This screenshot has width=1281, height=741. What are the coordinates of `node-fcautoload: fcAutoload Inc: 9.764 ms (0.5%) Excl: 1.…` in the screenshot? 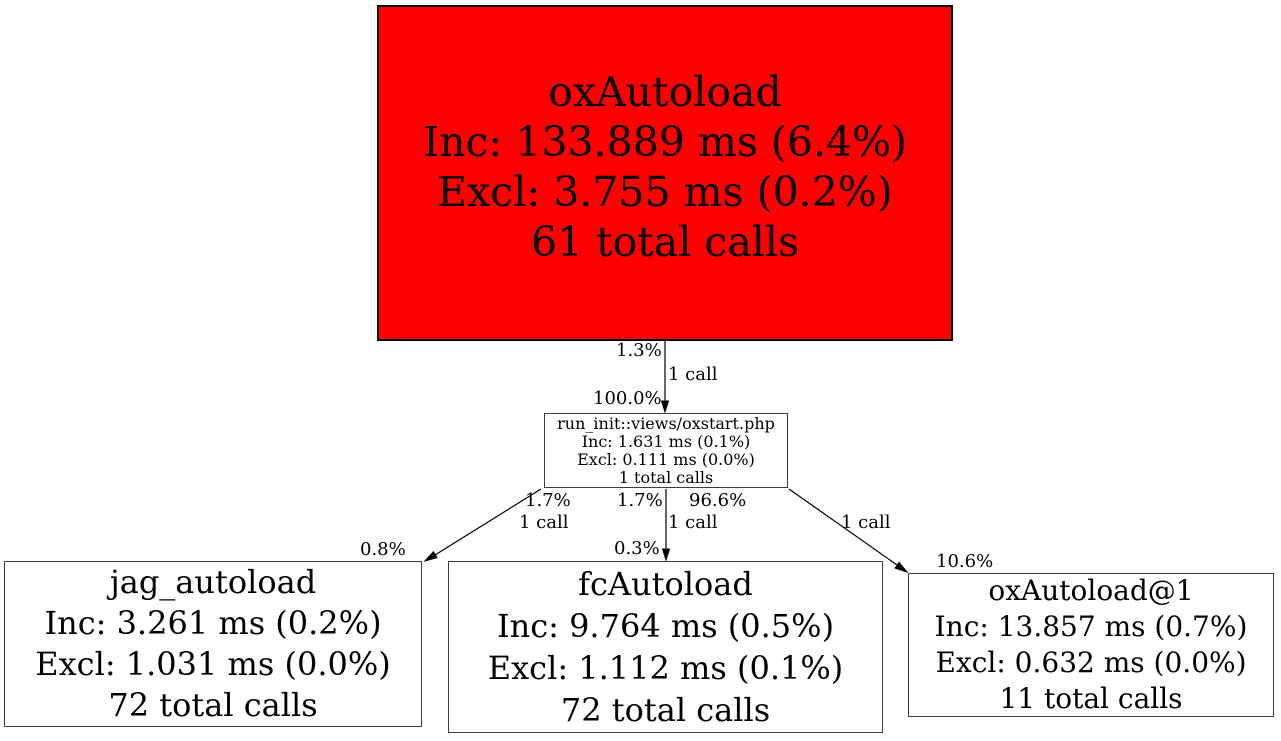 It's located at (665, 647).